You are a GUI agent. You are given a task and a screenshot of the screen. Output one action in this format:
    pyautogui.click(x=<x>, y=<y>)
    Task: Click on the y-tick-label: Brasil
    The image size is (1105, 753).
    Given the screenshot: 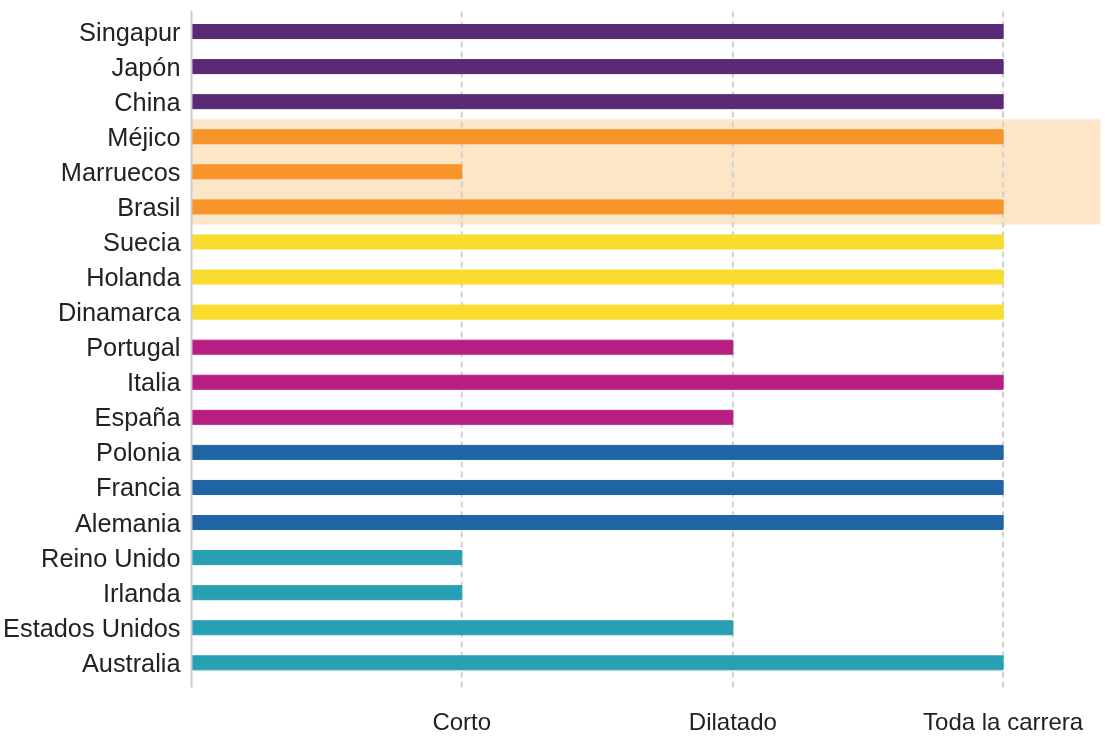 What is the action you would take?
    pyautogui.click(x=149, y=206)
    